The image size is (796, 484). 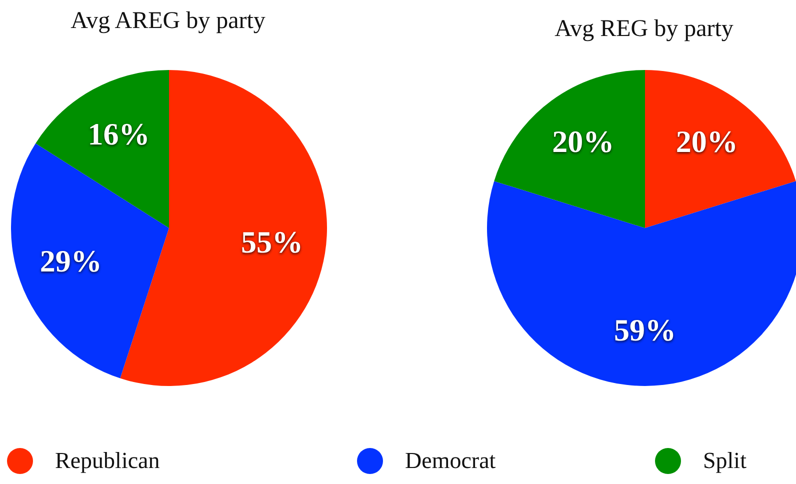 I want to click on data-label: 55%, so click(x=271, y=242).